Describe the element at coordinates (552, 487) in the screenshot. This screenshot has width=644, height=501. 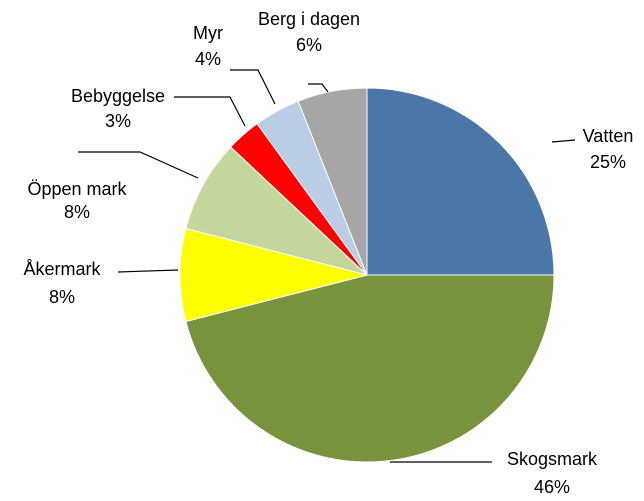
I see `value-label: 46%` at that location.